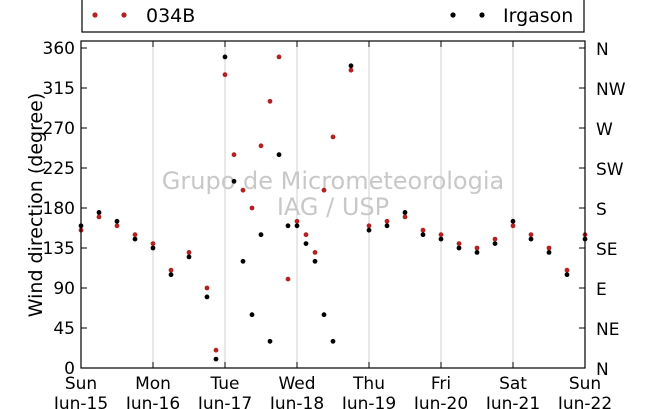 The height and width of the screenshot is (409, 650). I want to click on legend-label: Irgason, so click(538, 16).